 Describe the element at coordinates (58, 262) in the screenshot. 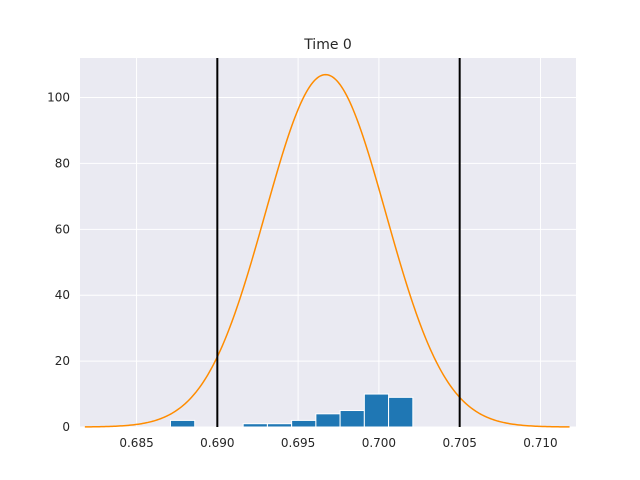

I see `y-axis-ticks: 0 20 40 60 80 100` at that location.